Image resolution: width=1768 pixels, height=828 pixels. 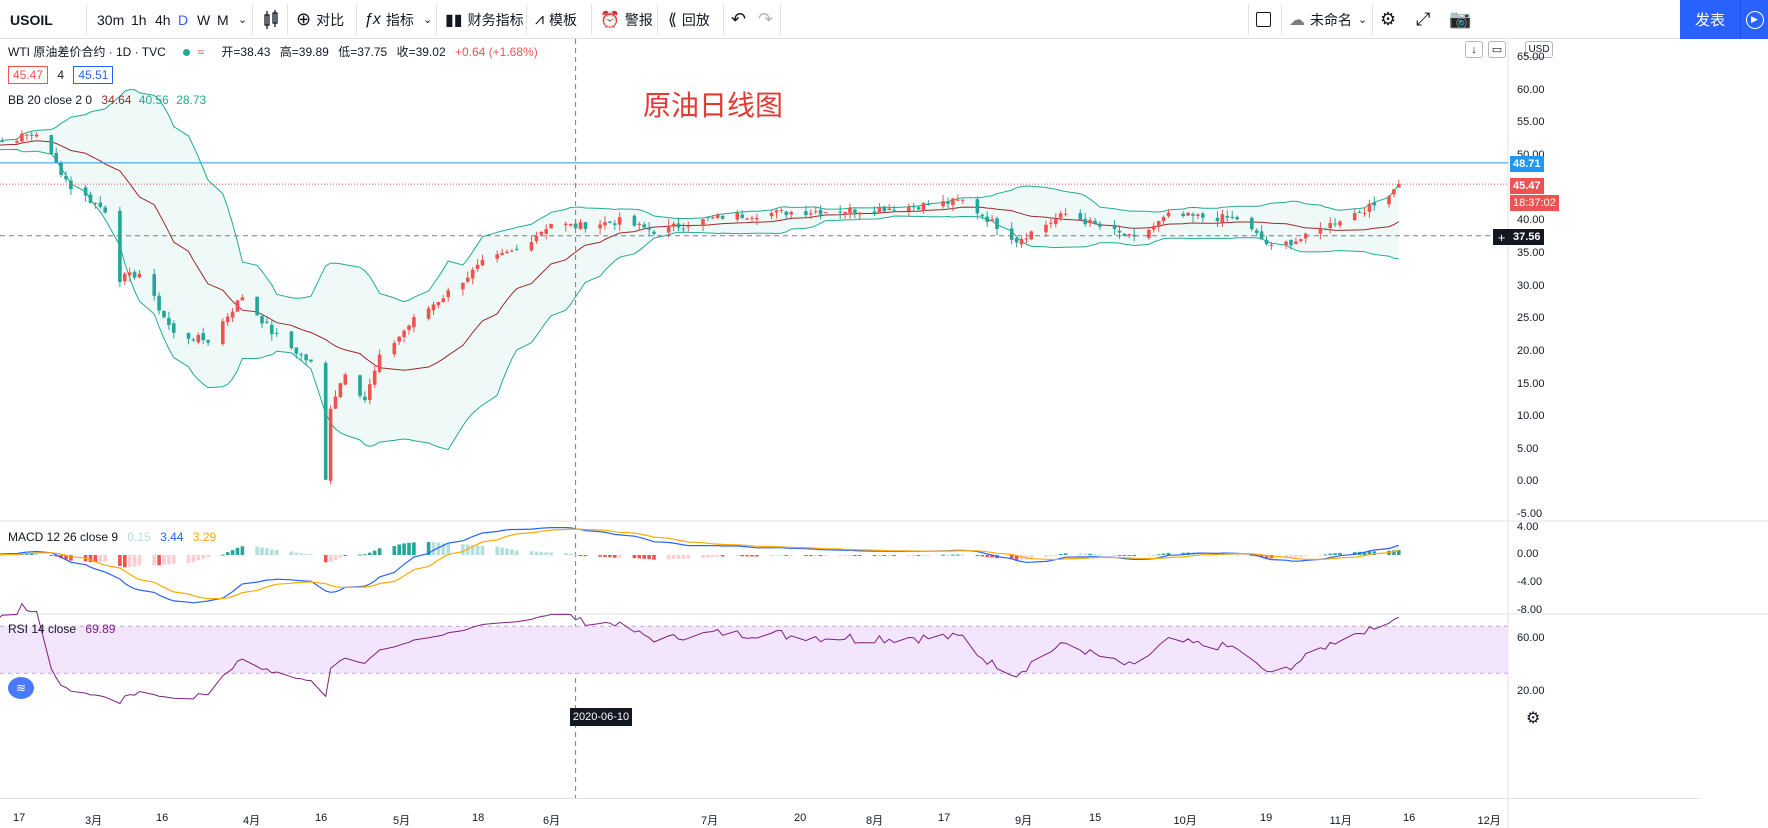 What do you see at coordinates (1754, 19) in the screenshot?
I see `play-button: ▶` at bounding box center [1754, 19].